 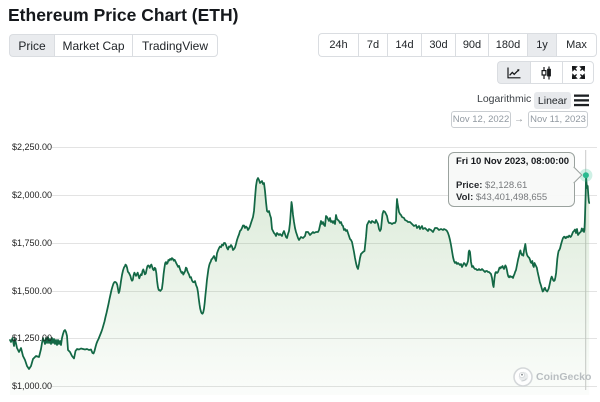 I want to click on svg-text: $2,250.00, so click(x=32, y=147).